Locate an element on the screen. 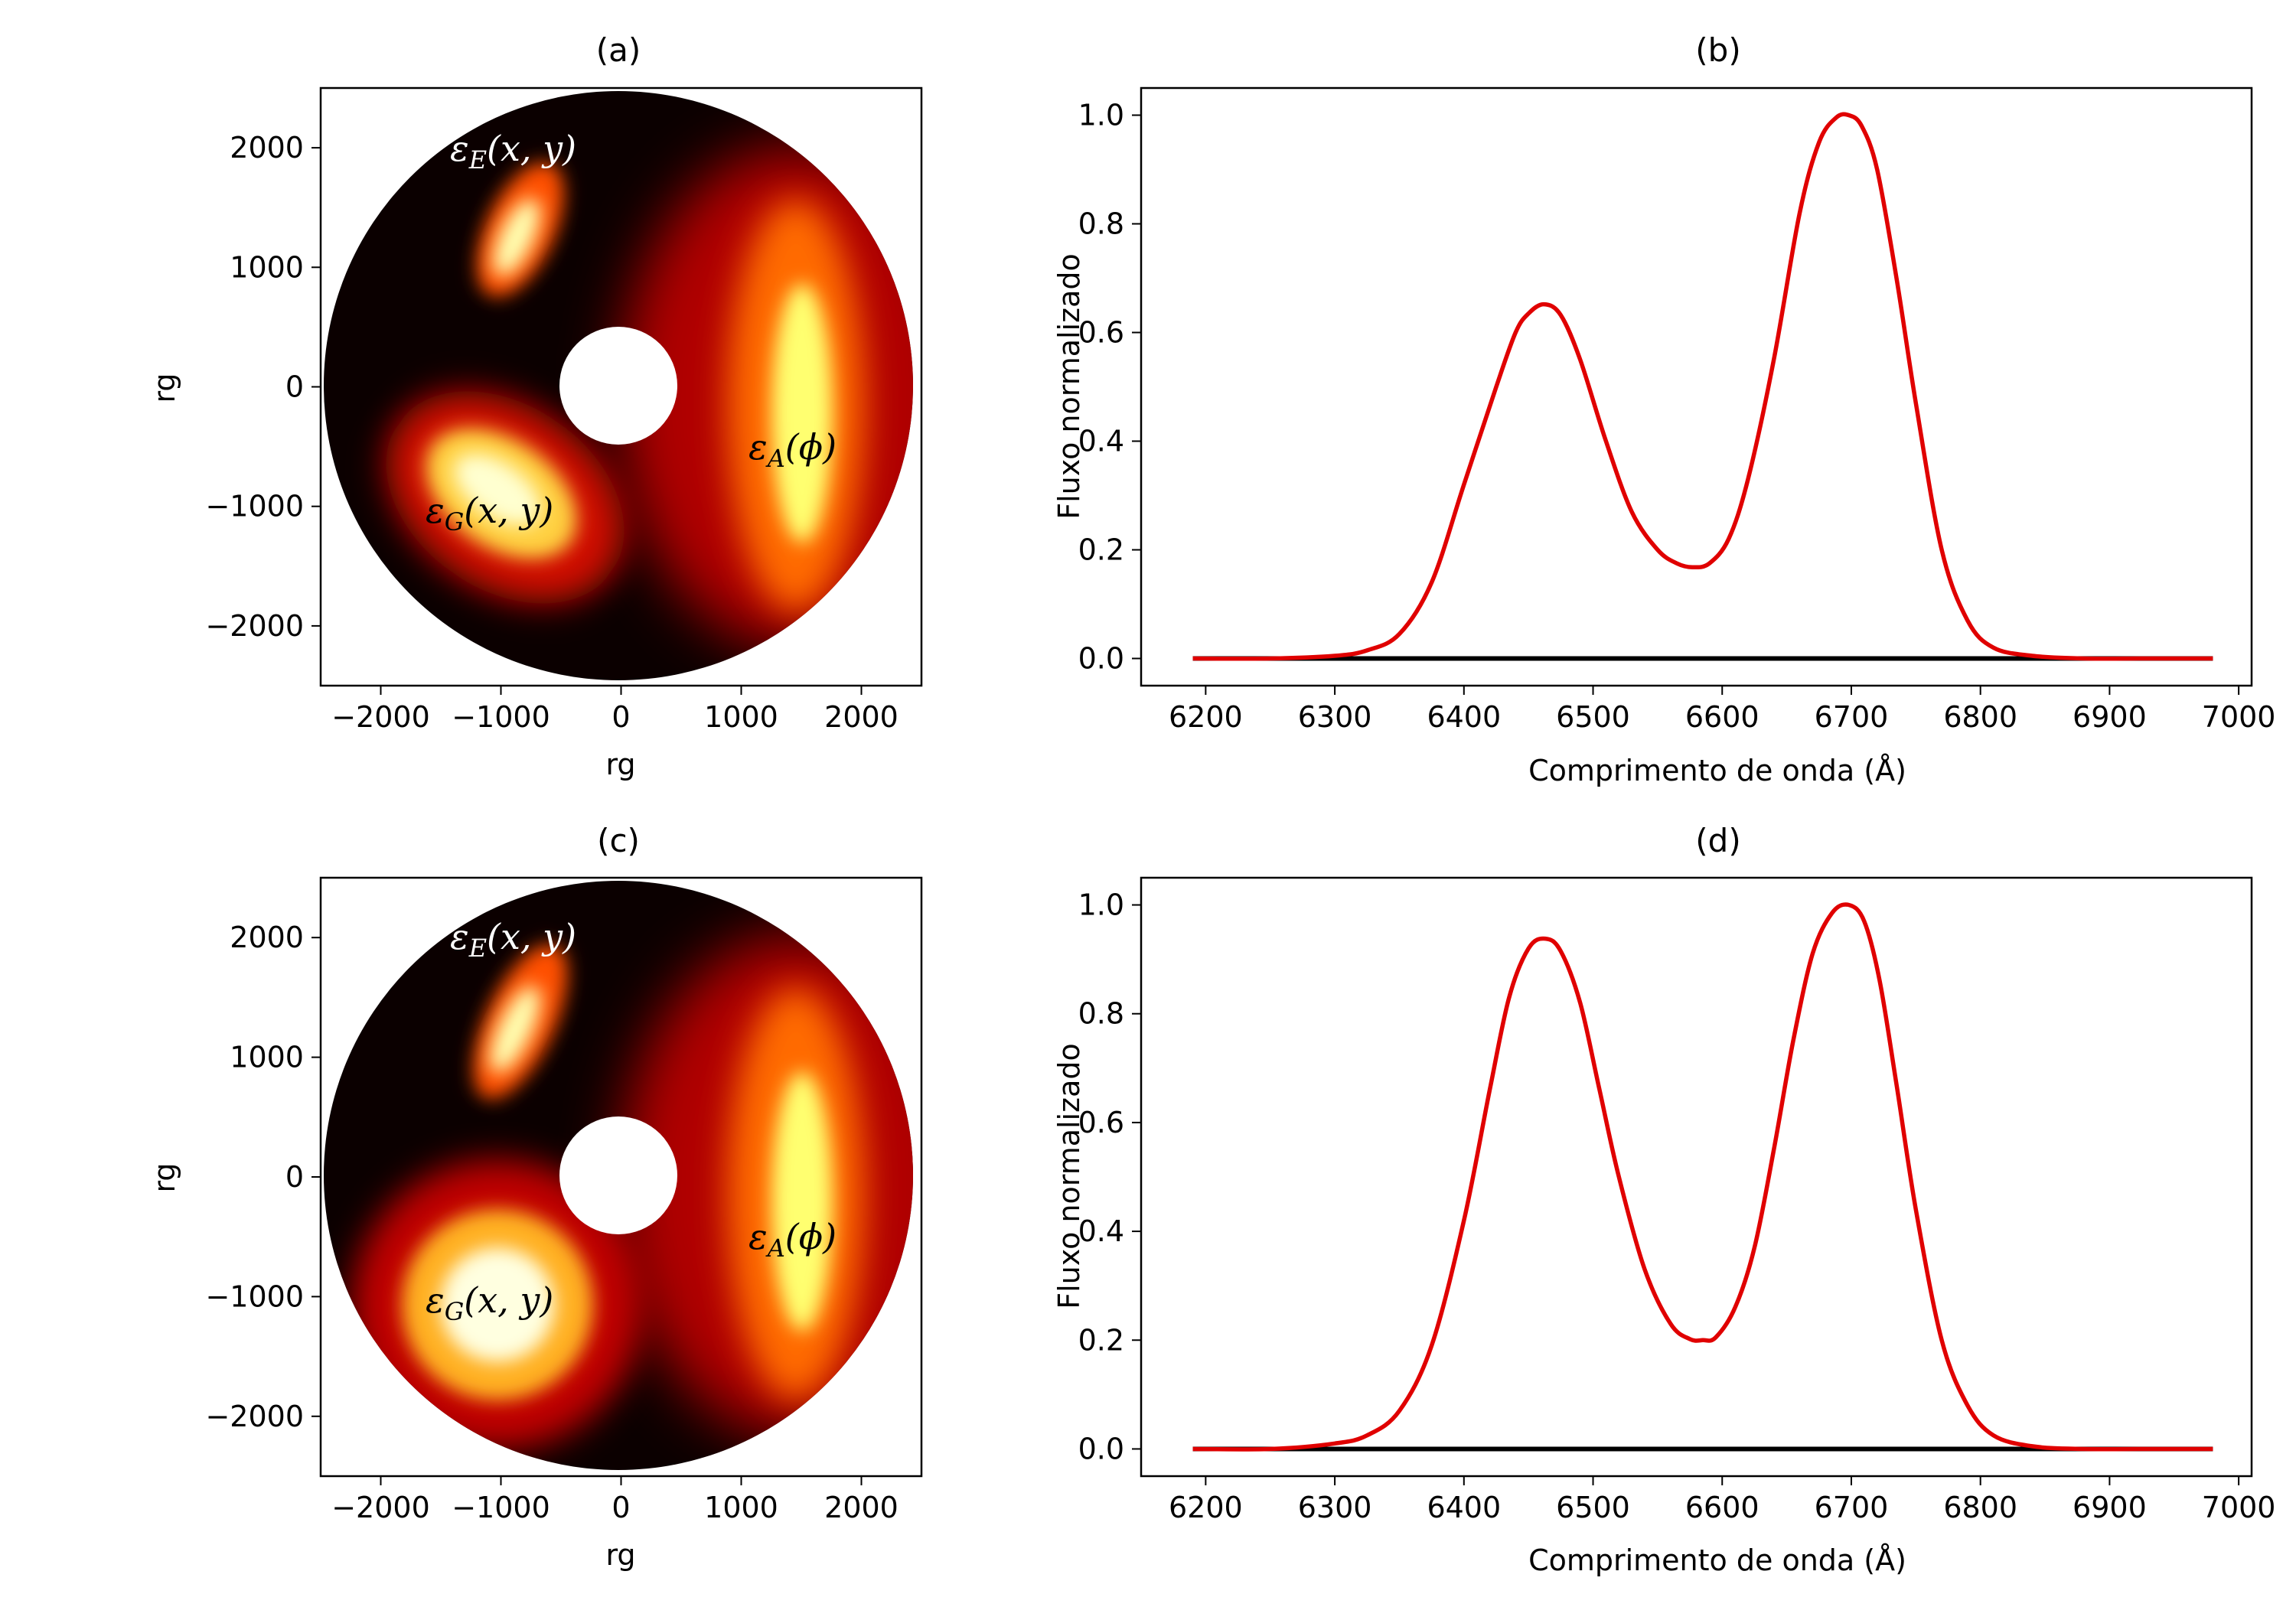 The image size is (2296, 1607). panel-title: (c) is located at coordinates (618, 840).